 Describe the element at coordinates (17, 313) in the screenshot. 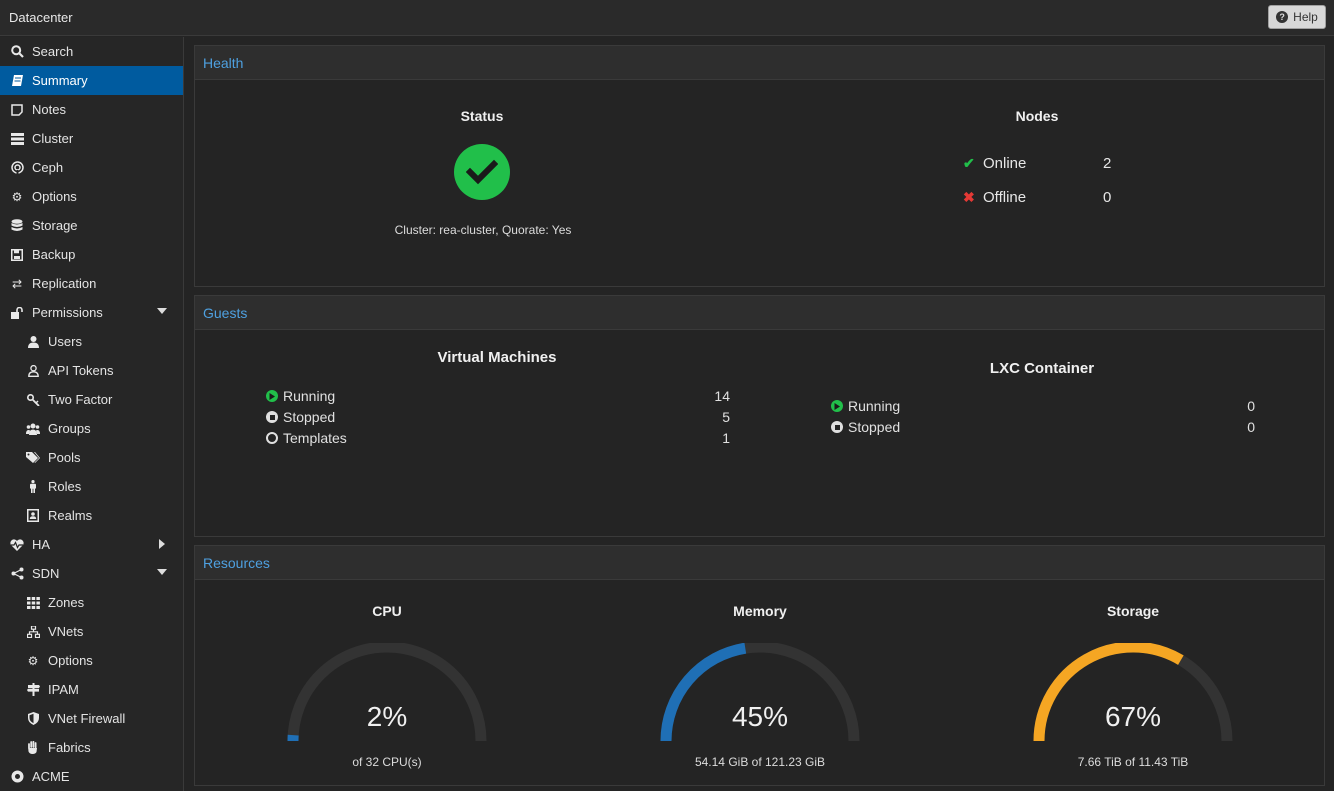

I see `unlock-icon` at that location.